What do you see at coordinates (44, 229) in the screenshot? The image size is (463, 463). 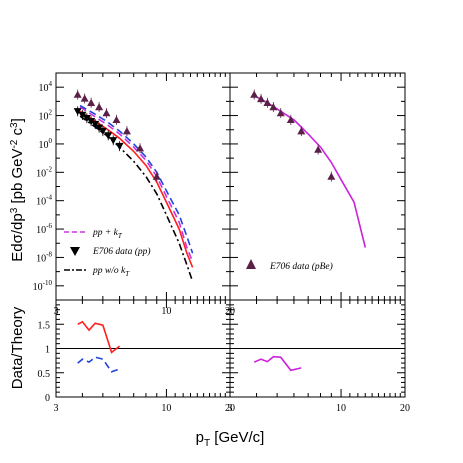 I see `y-tick-label: 10⁻⁶` at bounding box center [44, 229].